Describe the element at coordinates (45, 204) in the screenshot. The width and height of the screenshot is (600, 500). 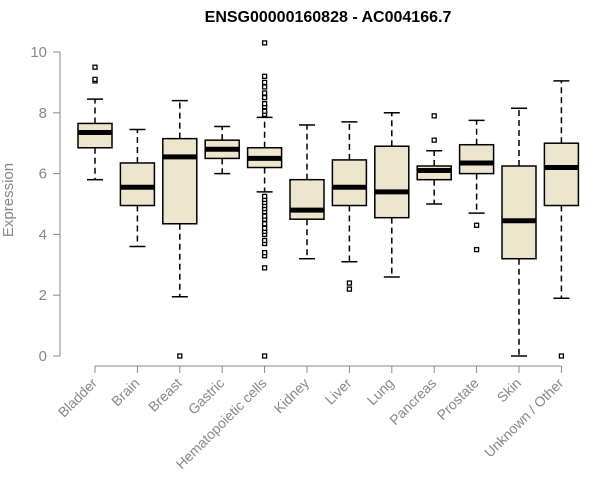
I see `y-axis: 0 2 4 6 8 10` at that location.